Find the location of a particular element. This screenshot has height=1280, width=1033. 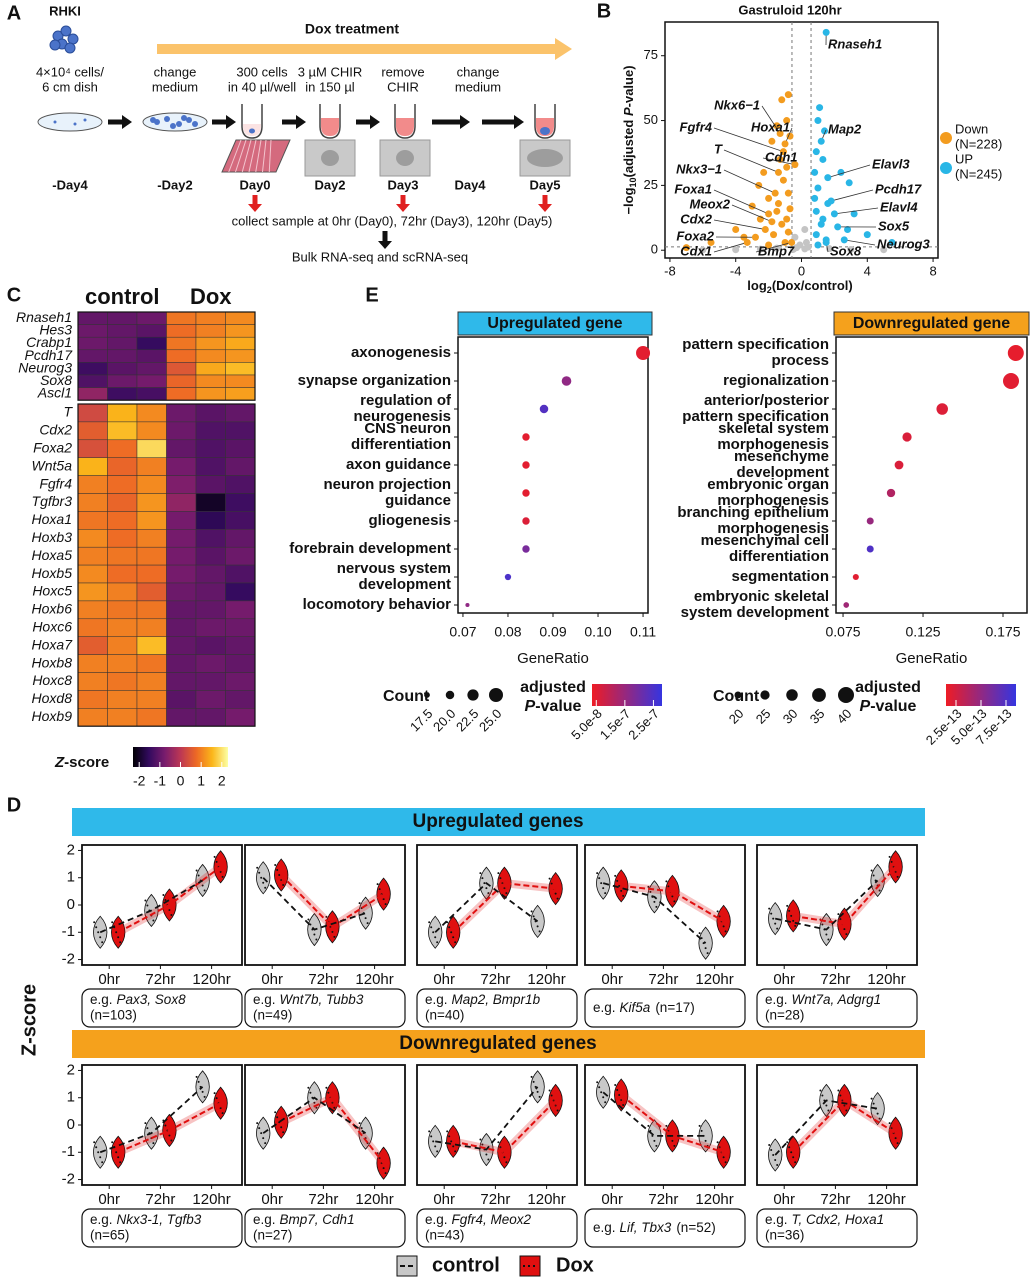

caption-prefix: e.g. is located at coordinates (264, 1219).